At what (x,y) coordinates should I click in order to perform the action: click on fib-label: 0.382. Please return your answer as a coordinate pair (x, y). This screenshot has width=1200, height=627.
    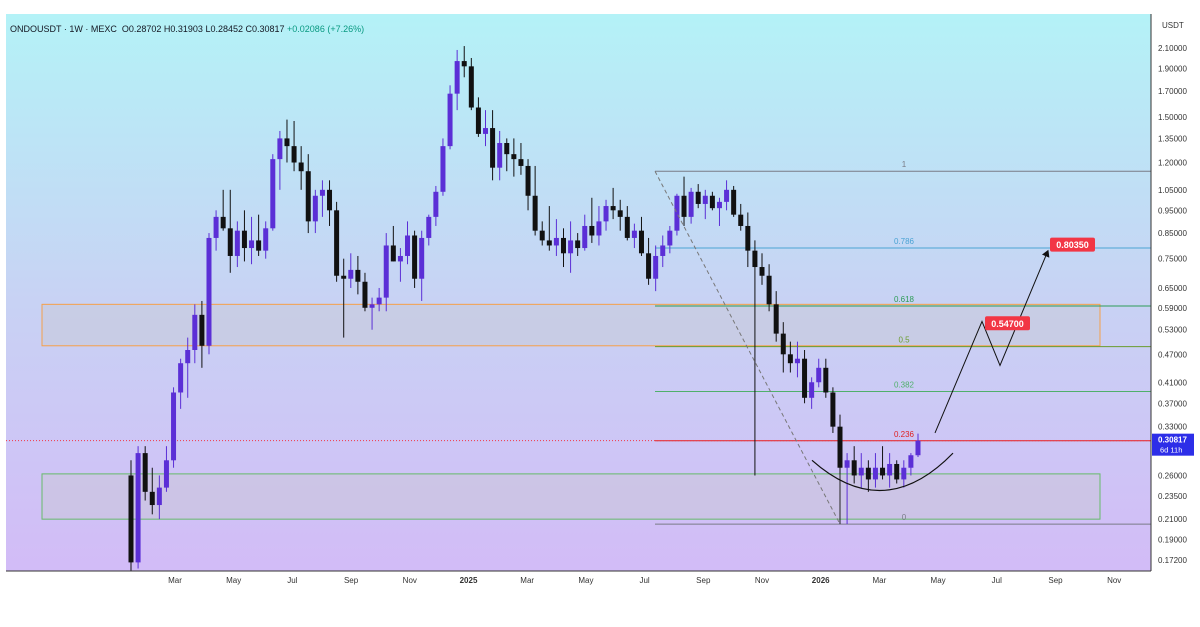
    Looking at the image, I should click on (904, 384).